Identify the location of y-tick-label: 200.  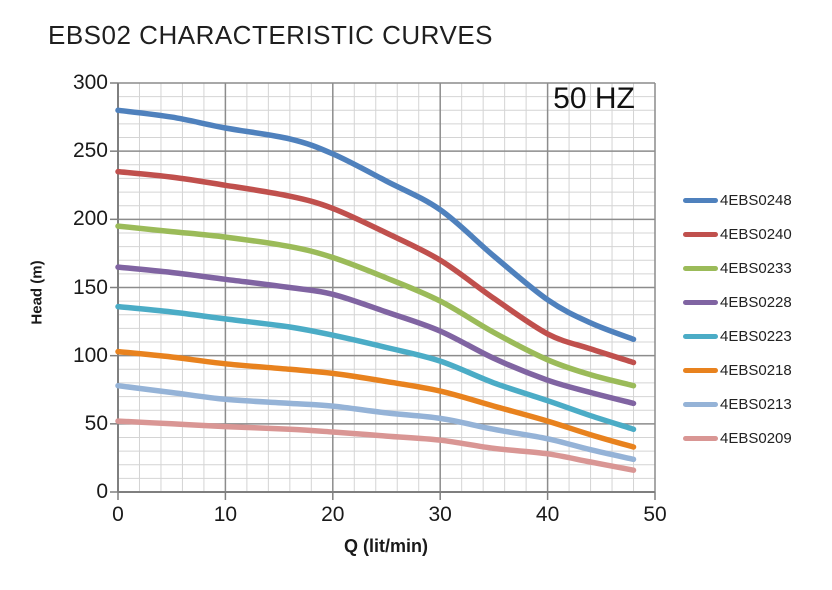
(90, 219).